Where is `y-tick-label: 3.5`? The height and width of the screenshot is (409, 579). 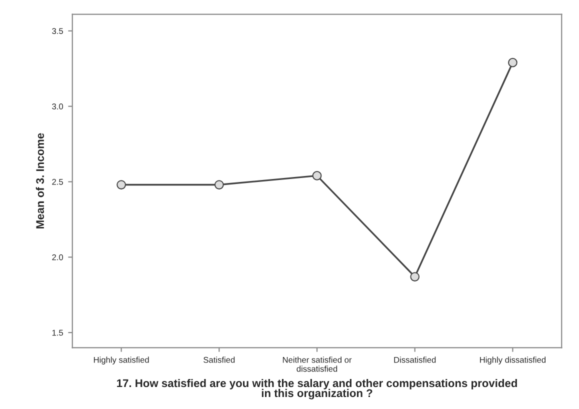
y-tick-label: 3.5 is located at coordinates (57, 31).